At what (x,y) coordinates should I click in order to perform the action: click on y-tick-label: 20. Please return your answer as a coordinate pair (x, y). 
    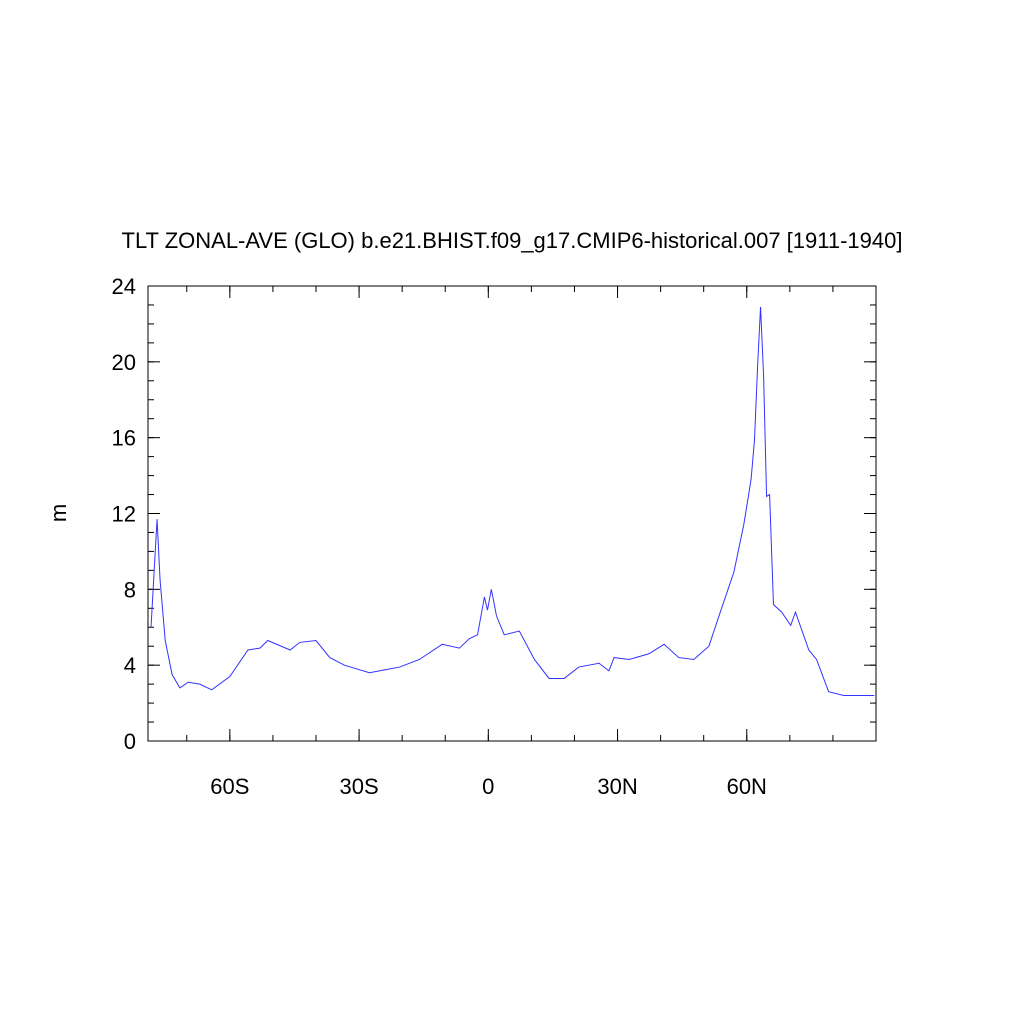
    Looking at the image, I should click on (124, 362).